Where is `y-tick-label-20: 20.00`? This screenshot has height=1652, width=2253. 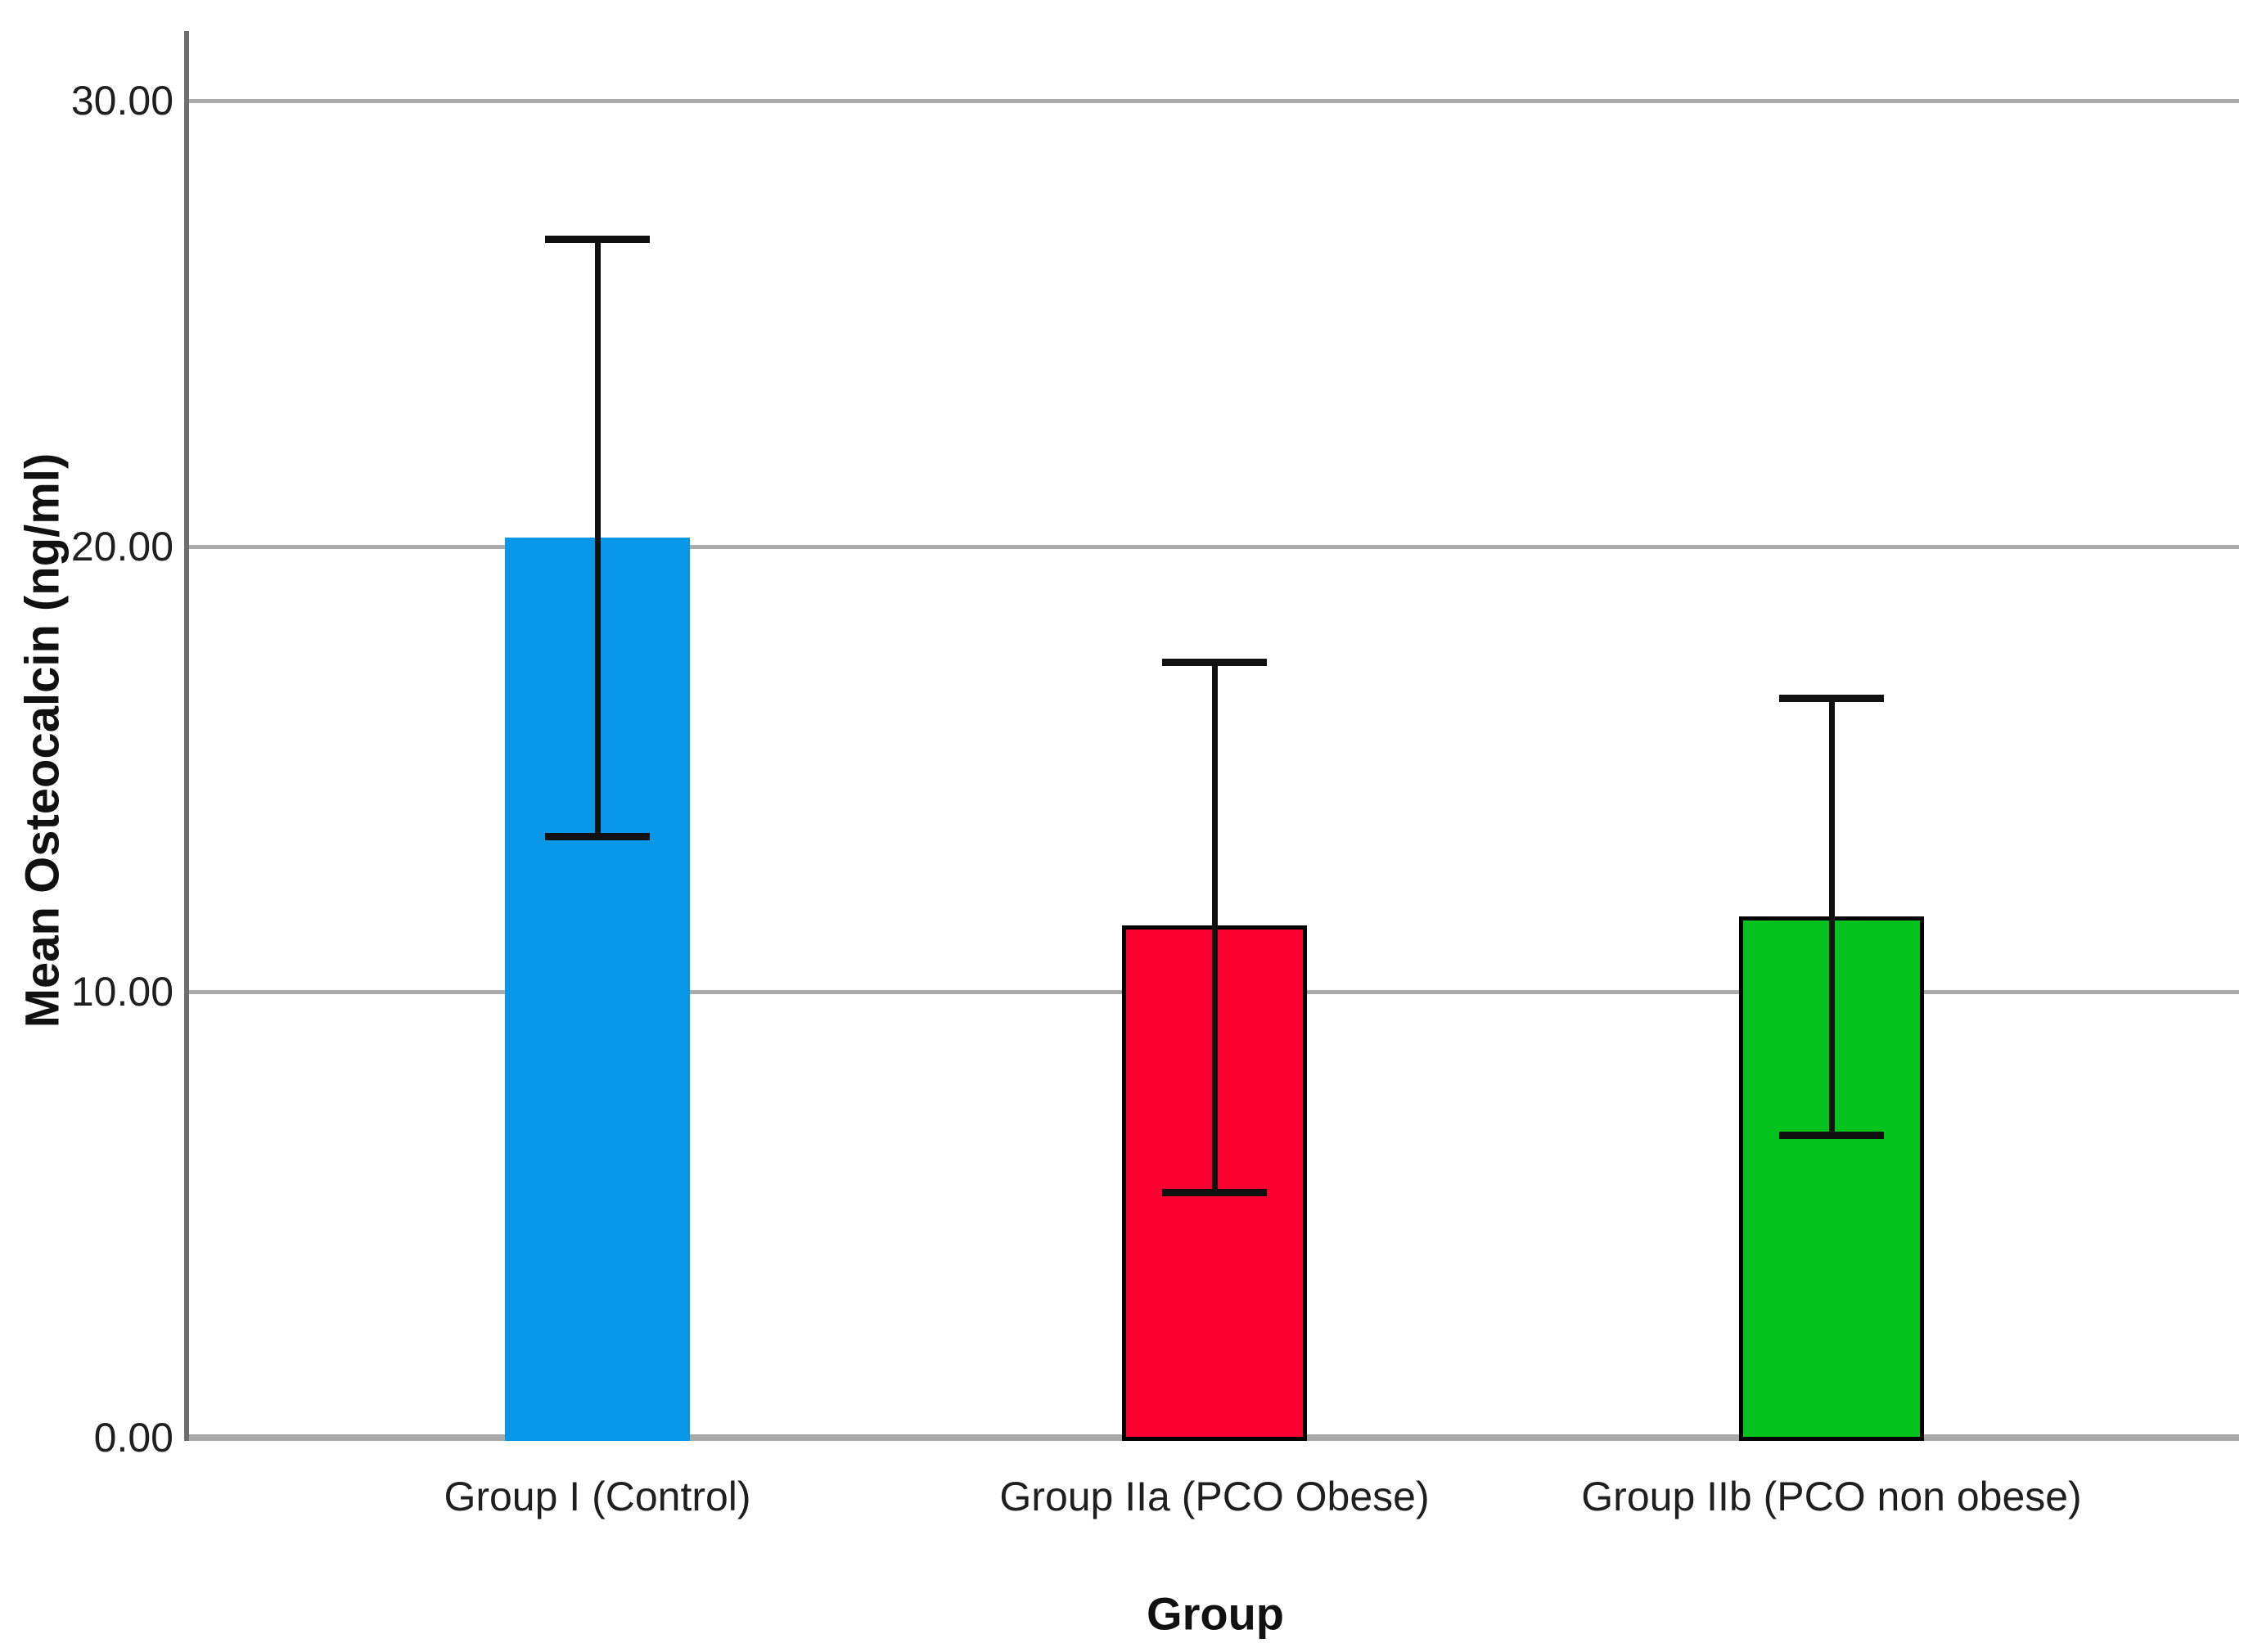 y-tick-label-20: 20.00 is located at coordinates (121, 546).